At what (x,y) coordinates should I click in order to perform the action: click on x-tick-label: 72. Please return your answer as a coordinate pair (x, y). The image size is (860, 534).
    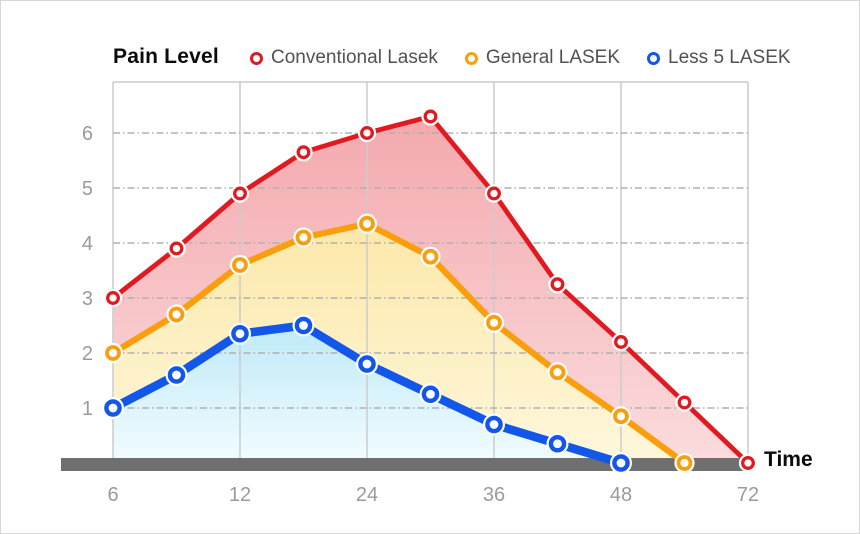
    Looking at the image, I should click on (748, 495).